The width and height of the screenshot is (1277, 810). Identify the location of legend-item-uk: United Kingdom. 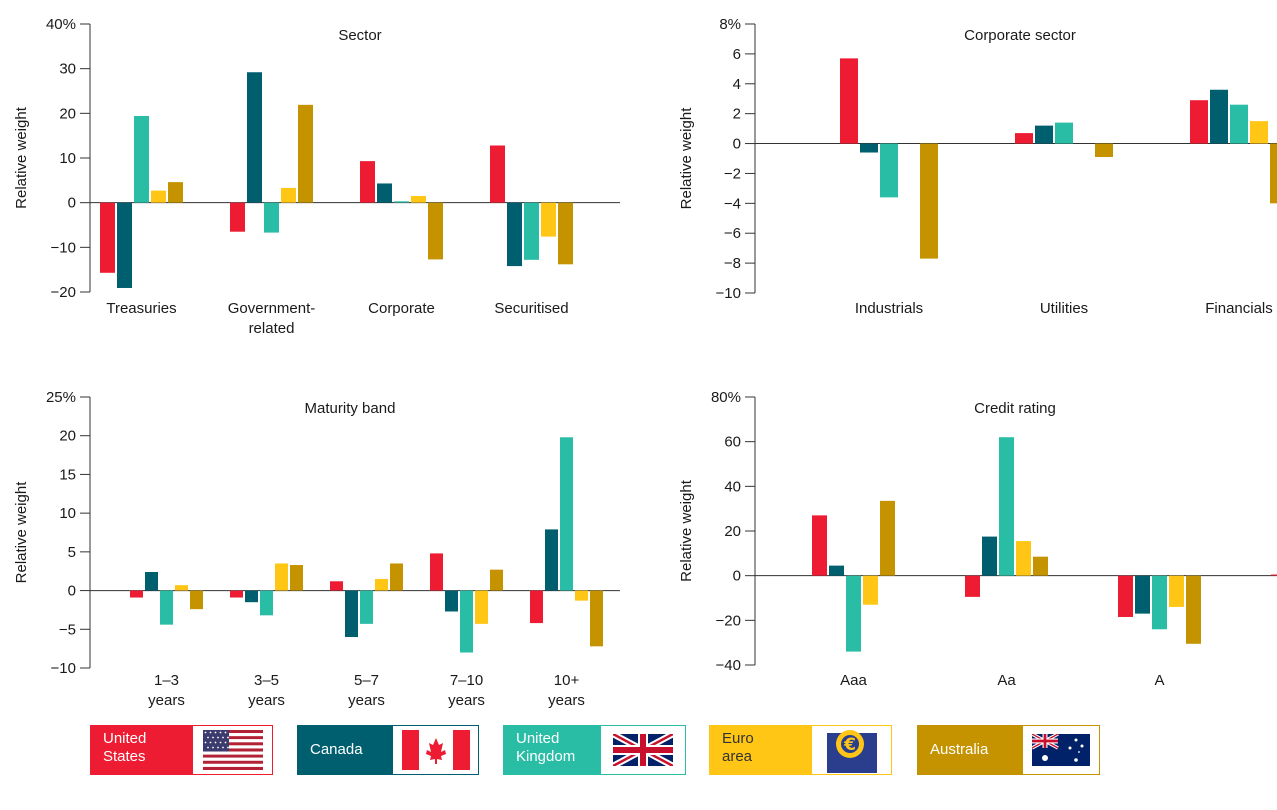
(594, 750).